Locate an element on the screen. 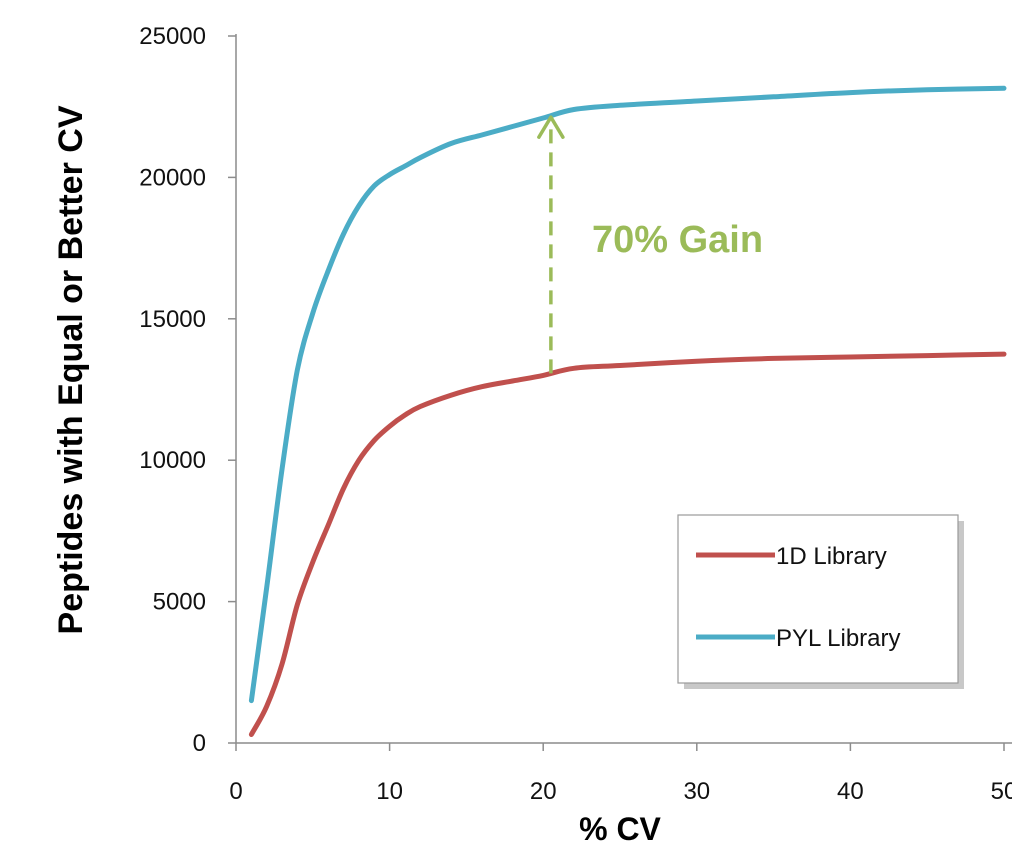  y-tick-label: 10000 is located at coordinates (172, 460).